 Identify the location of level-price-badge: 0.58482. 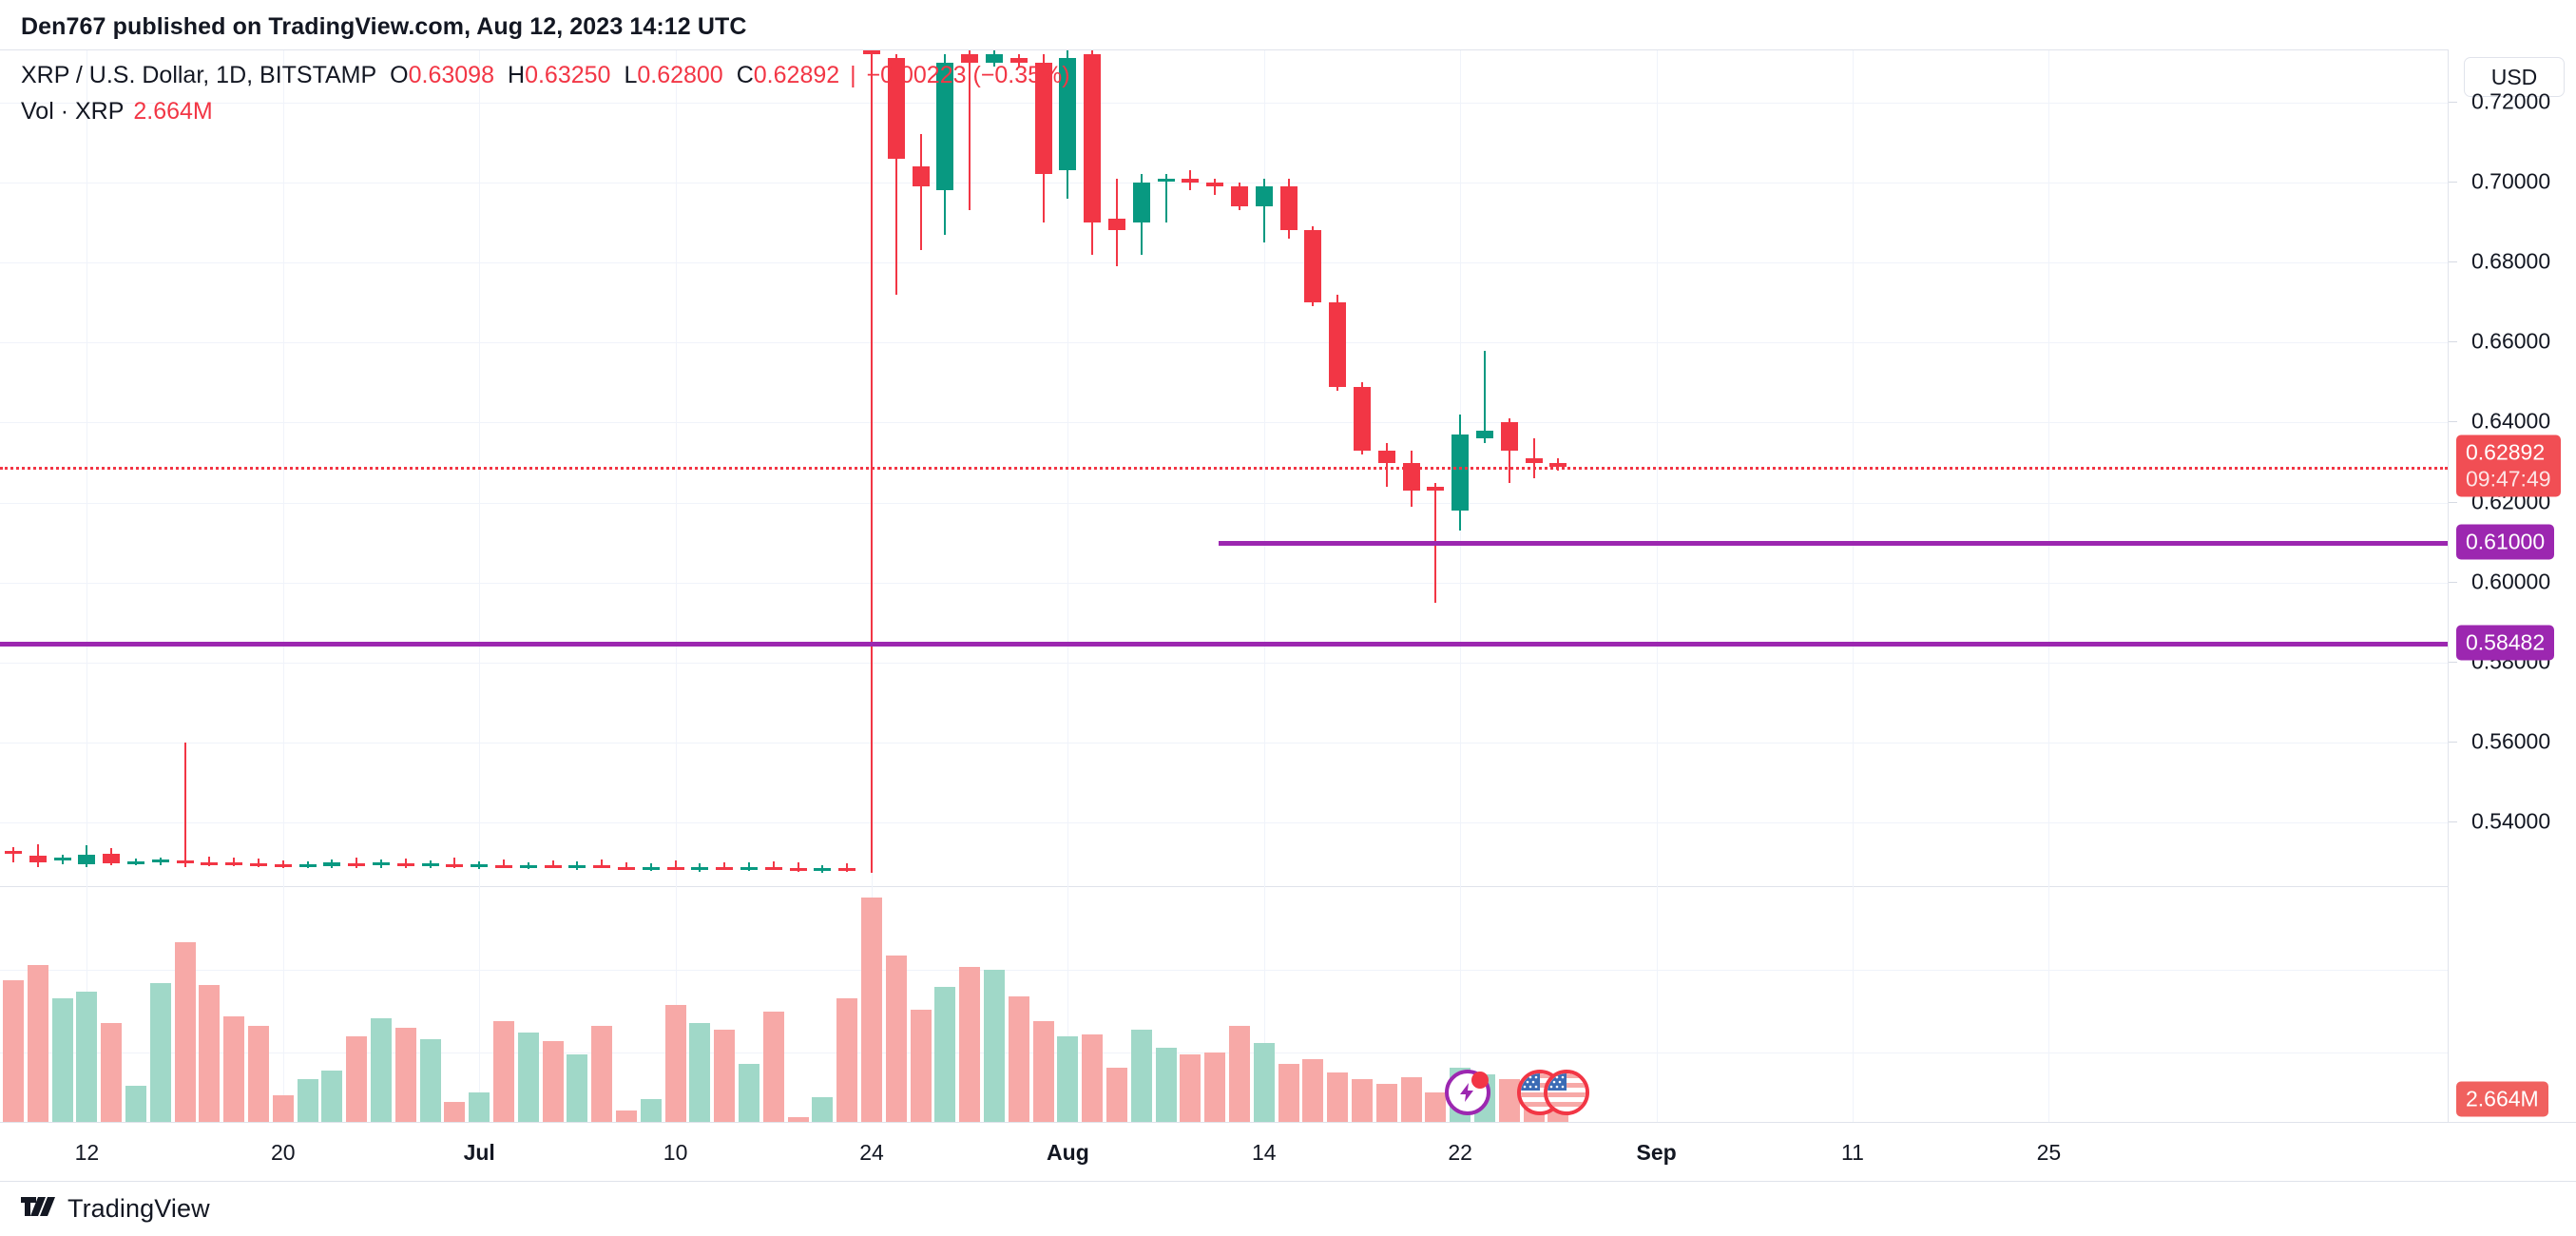
(2505, 643).